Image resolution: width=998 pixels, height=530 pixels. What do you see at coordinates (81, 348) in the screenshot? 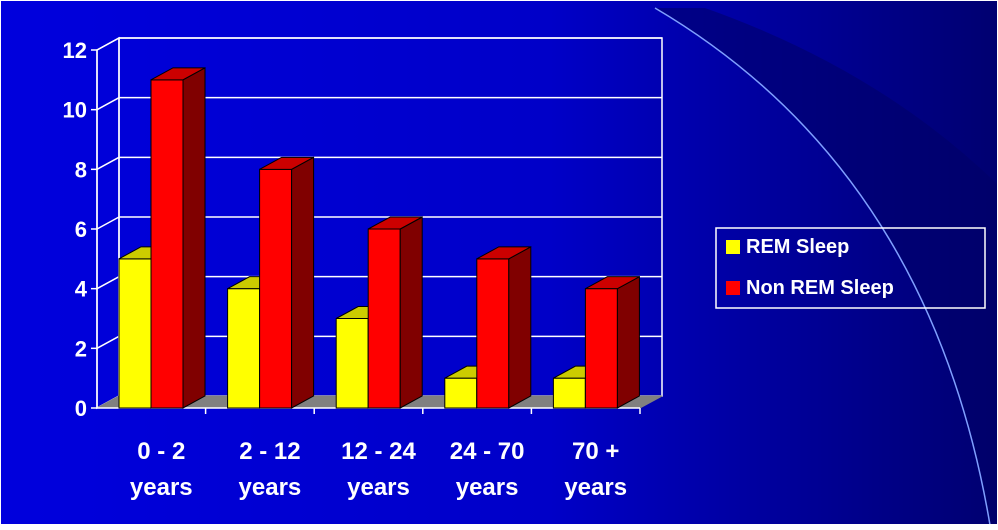
I see `y-tick-label: 2` at bounding box center [81, 348].